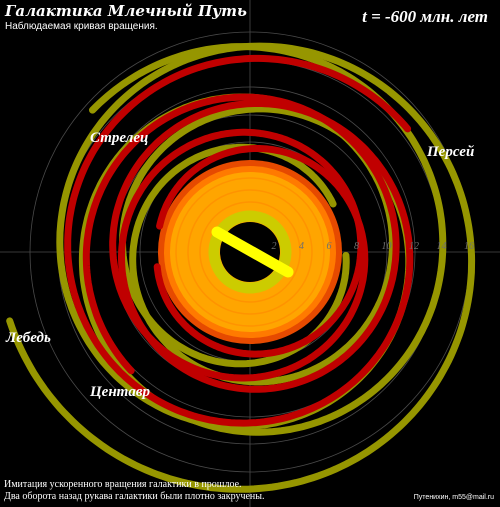 The height and width of the screenshot is (507, 500). I want to click on time-label: t = -600 млн. лет, so click(425, 16).